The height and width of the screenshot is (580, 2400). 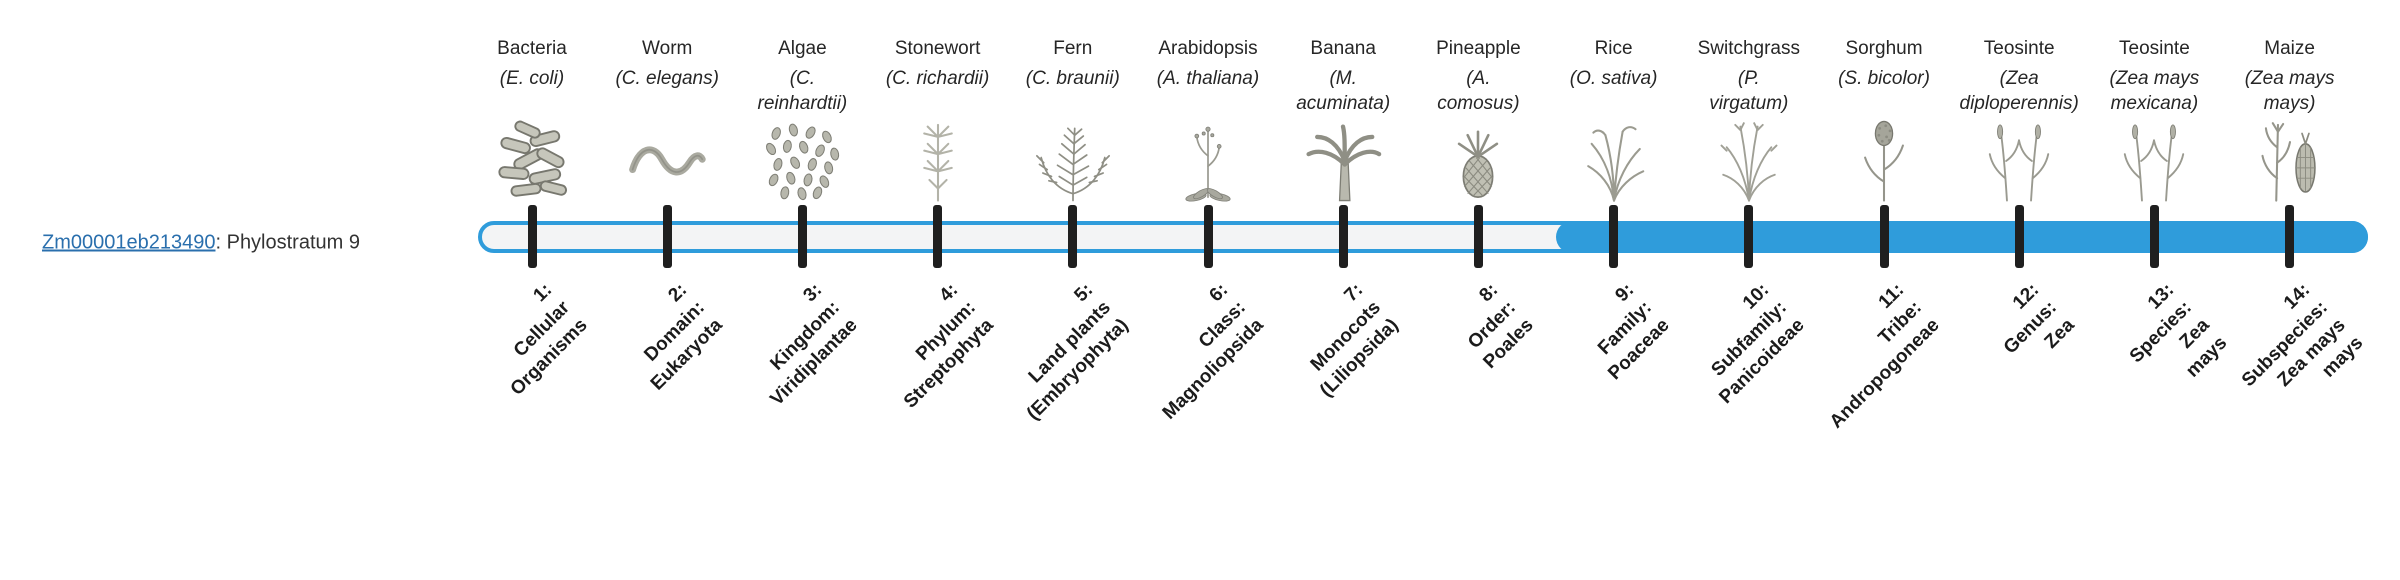 I want to click on banana-icon, so click(x=1343, y=161).